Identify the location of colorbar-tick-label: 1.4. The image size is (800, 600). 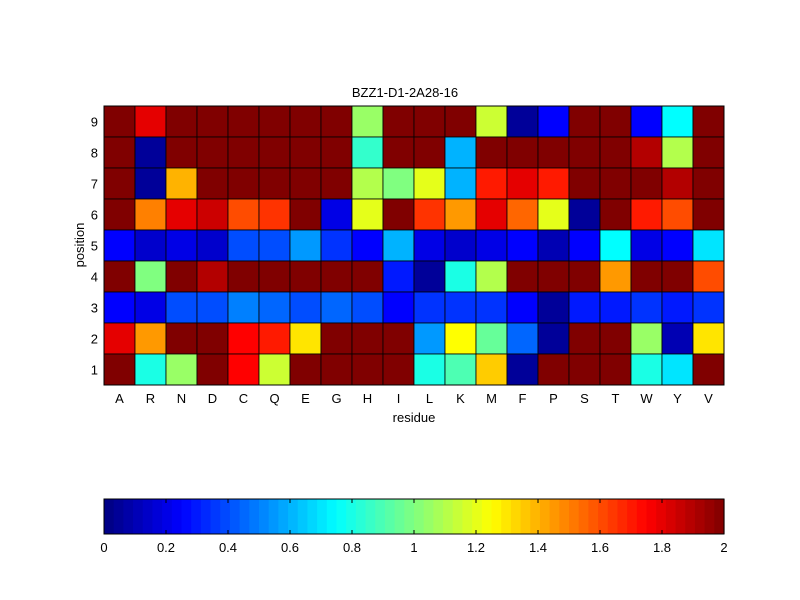
(538, 547).